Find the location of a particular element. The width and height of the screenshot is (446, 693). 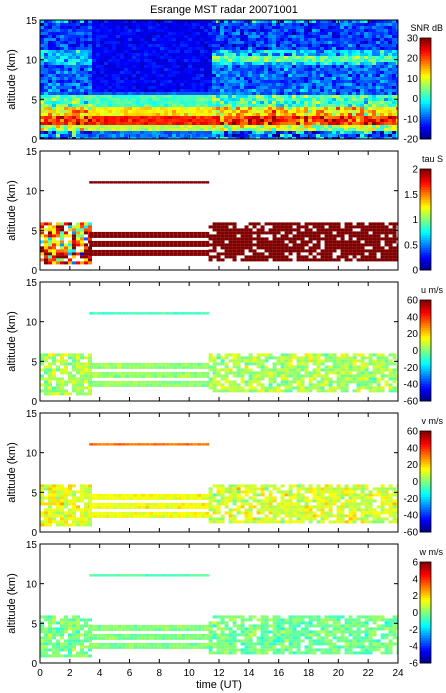

colorbar-tick-label: 30 is located at coordinates (413, 39).